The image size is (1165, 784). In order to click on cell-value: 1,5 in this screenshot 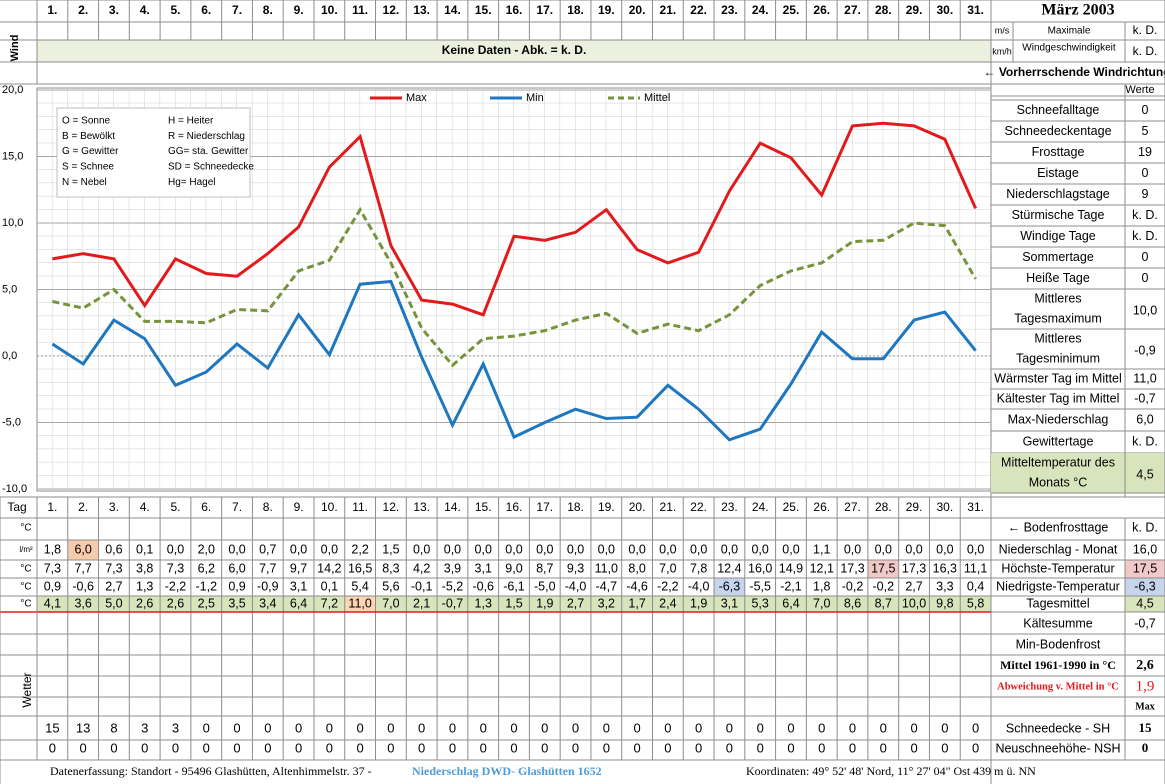, I will do `click(390, 549)`.